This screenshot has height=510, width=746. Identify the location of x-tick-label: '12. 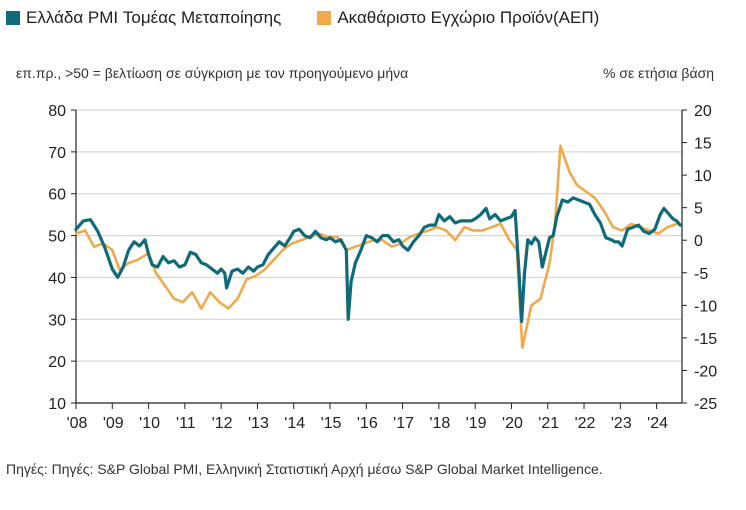
(222, 423).